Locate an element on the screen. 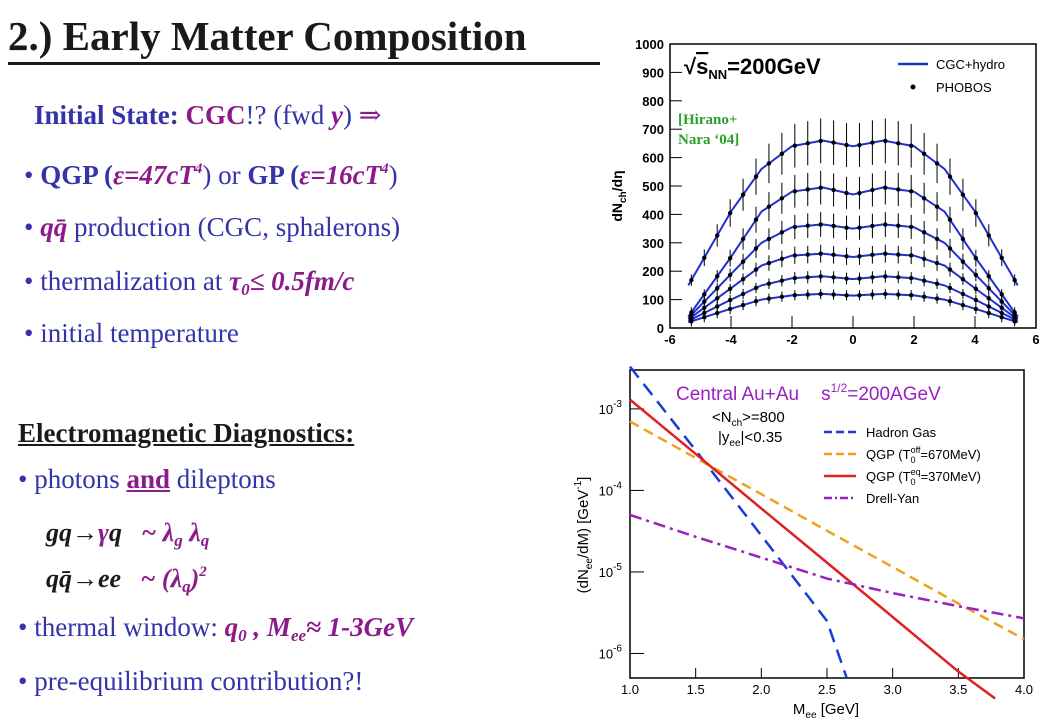 This screenshot has width=1040, height=725. eq1-lhs: gq→ is located at coordinates (72, 532).